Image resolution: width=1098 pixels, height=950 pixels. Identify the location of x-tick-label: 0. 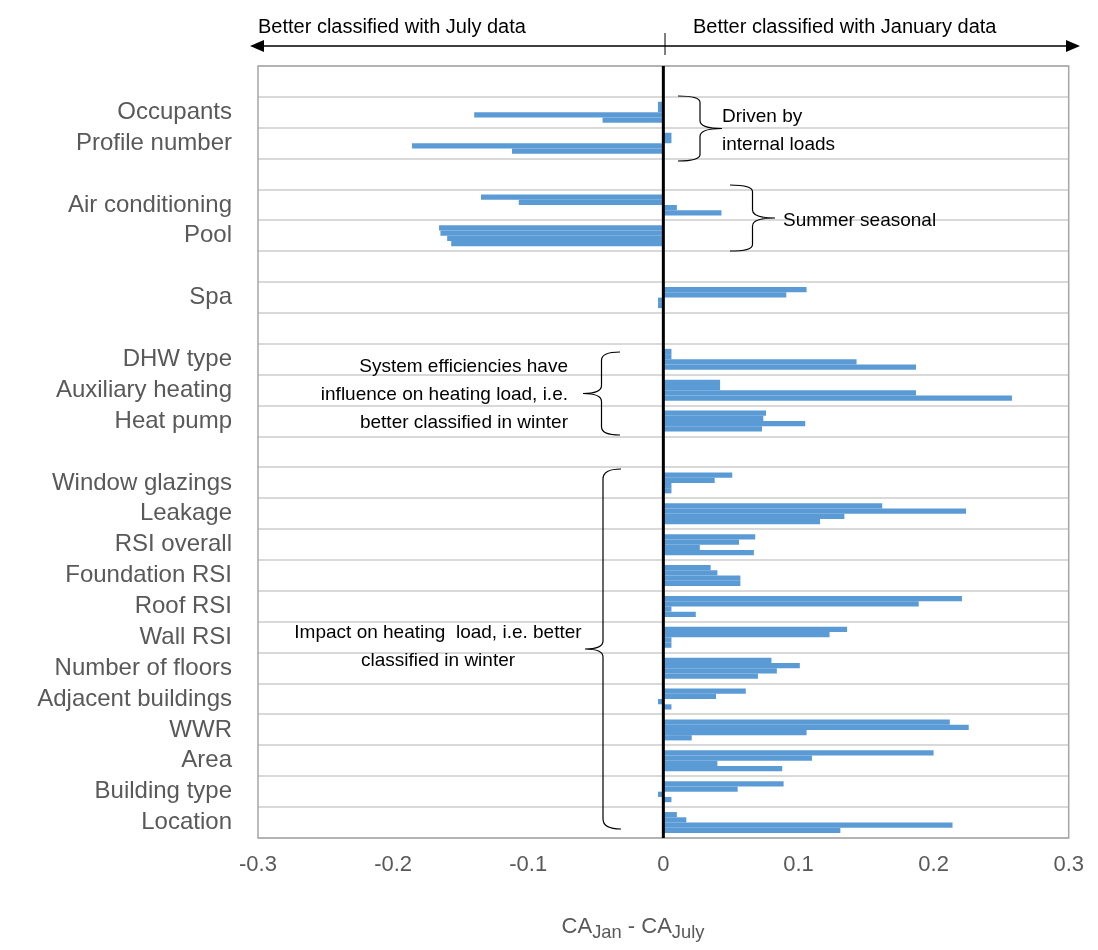
(663, 864).